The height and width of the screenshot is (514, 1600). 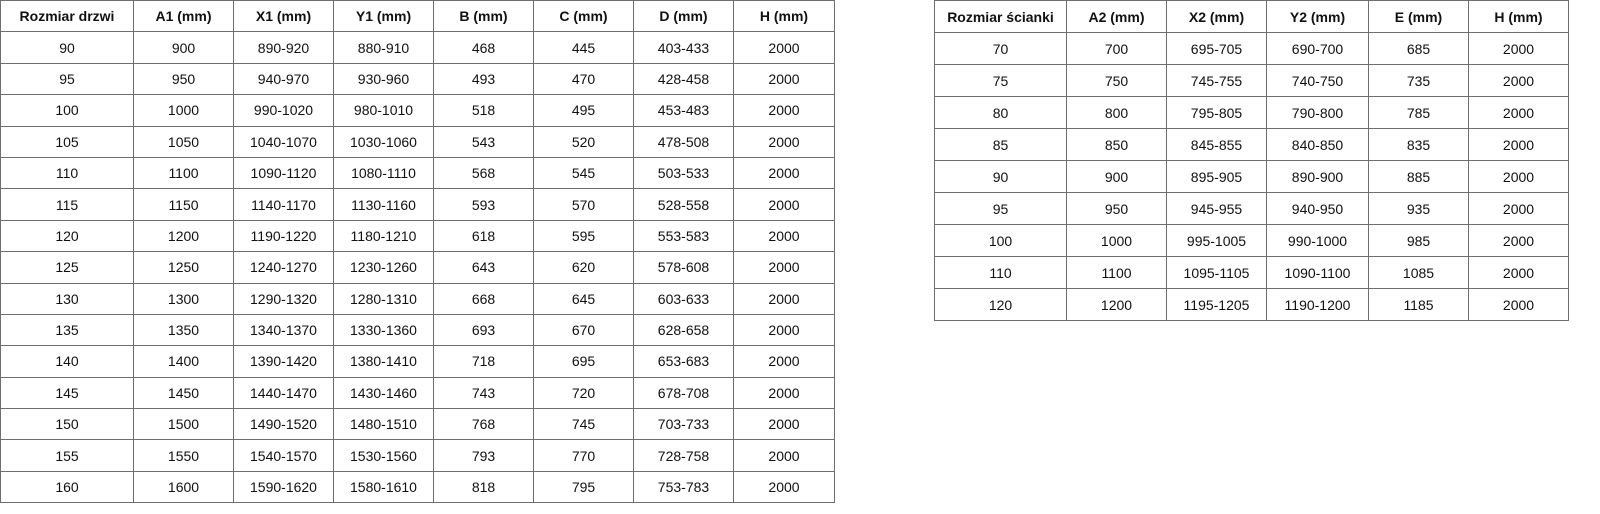 What do you see at coordinates (583, 267) in the screenshot?
I see `table-cell: 620` at bounding box center [583, 267].